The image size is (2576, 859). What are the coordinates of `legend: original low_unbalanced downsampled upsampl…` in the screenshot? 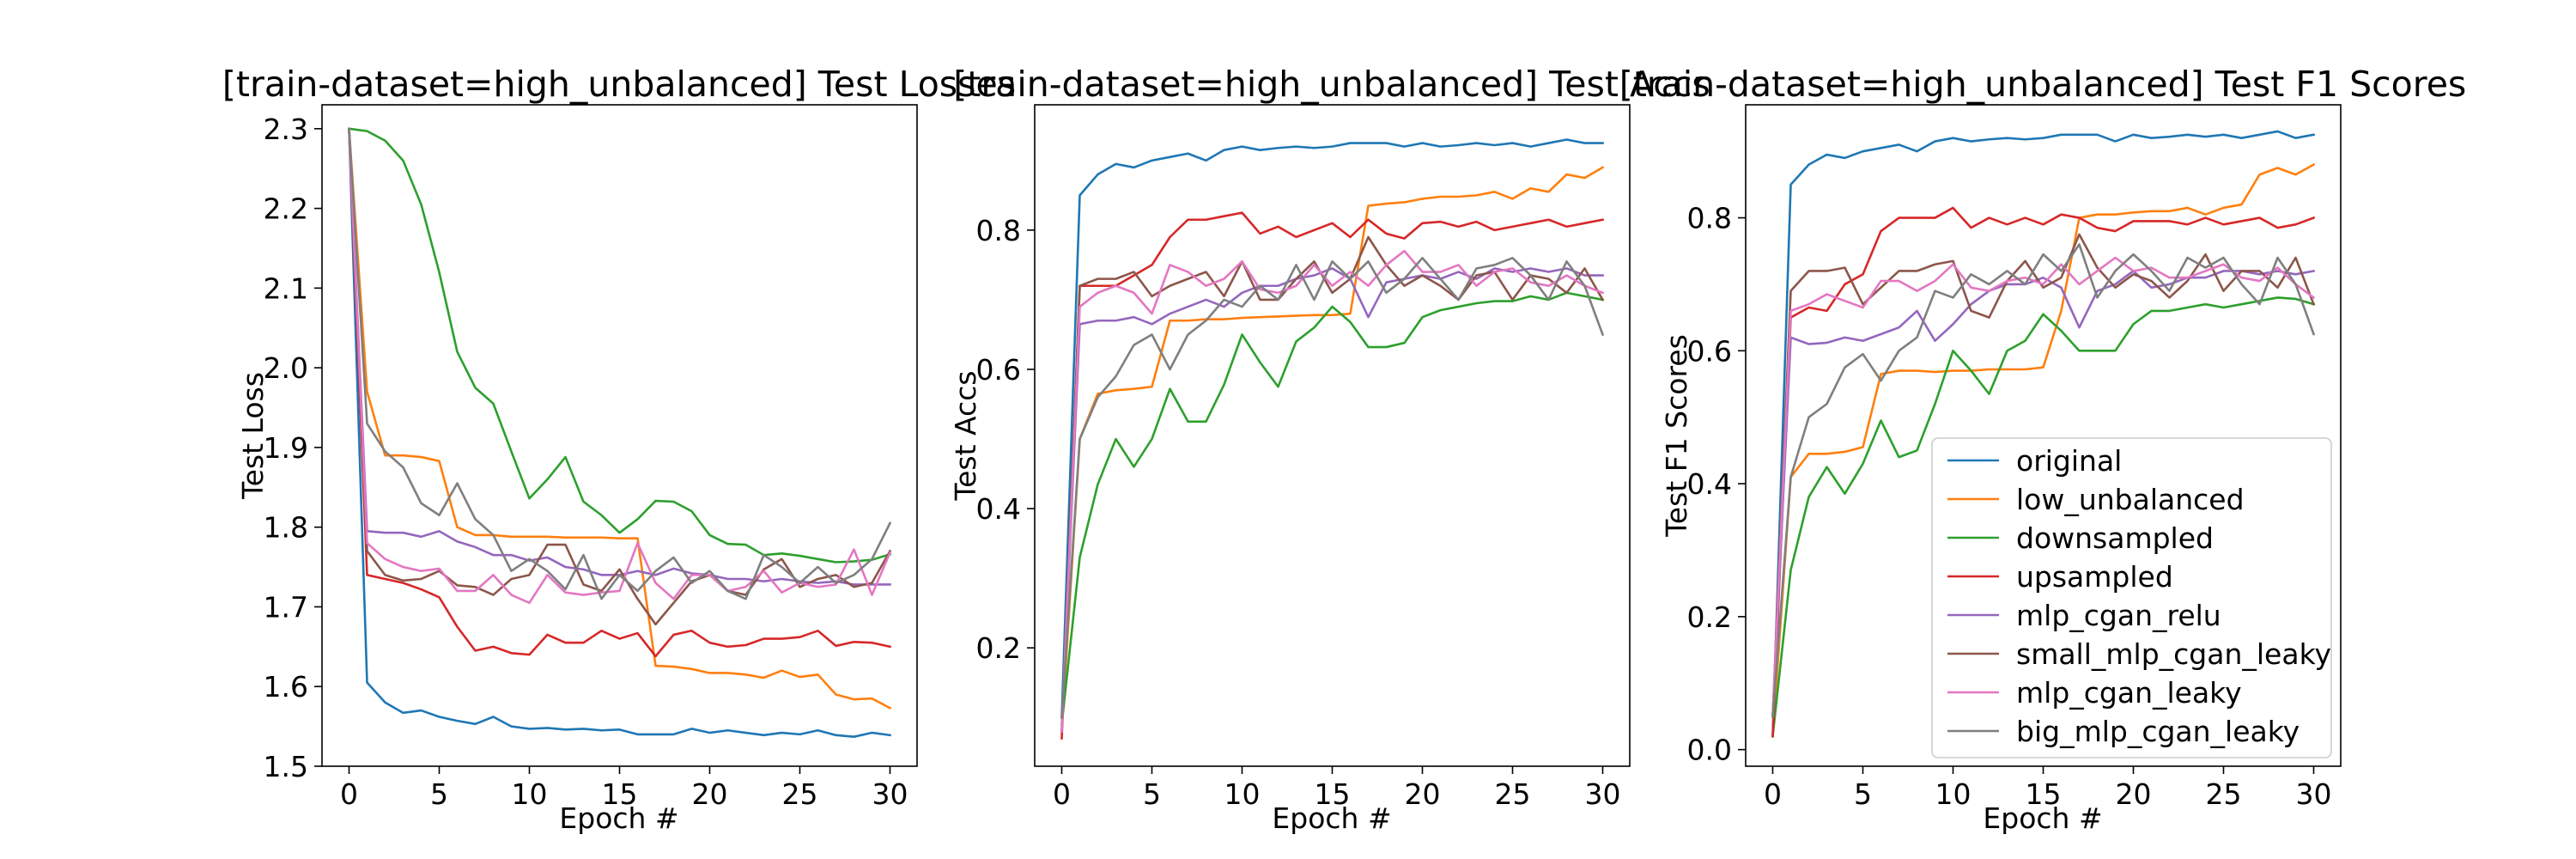 It's located at (2131, 597).